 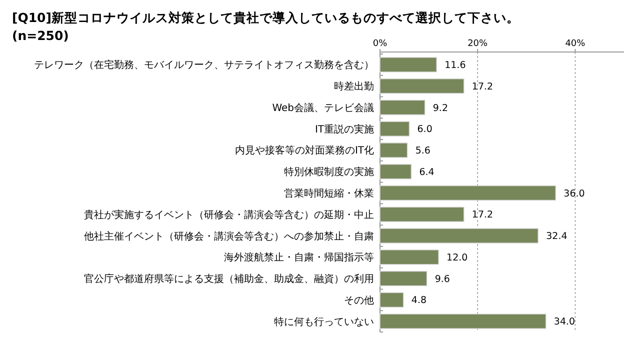 What do you see at coordinates (329, 194) in the screenshot?
I see `y-tick-label: 営業時間短縮・休業` at bounding box center [329, 194].